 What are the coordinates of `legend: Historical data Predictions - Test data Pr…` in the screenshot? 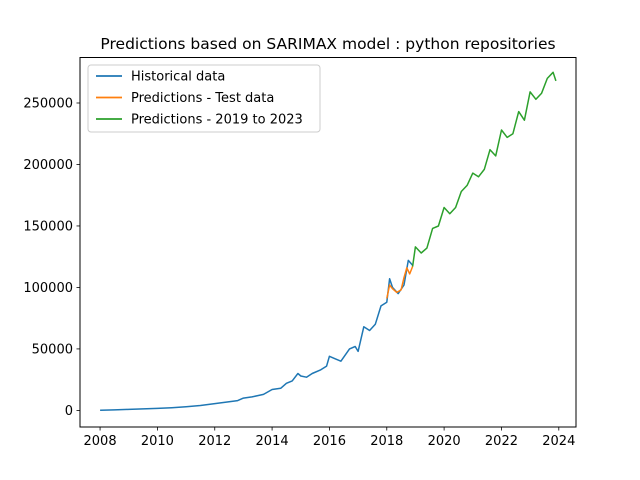 It's located at (204, 98).